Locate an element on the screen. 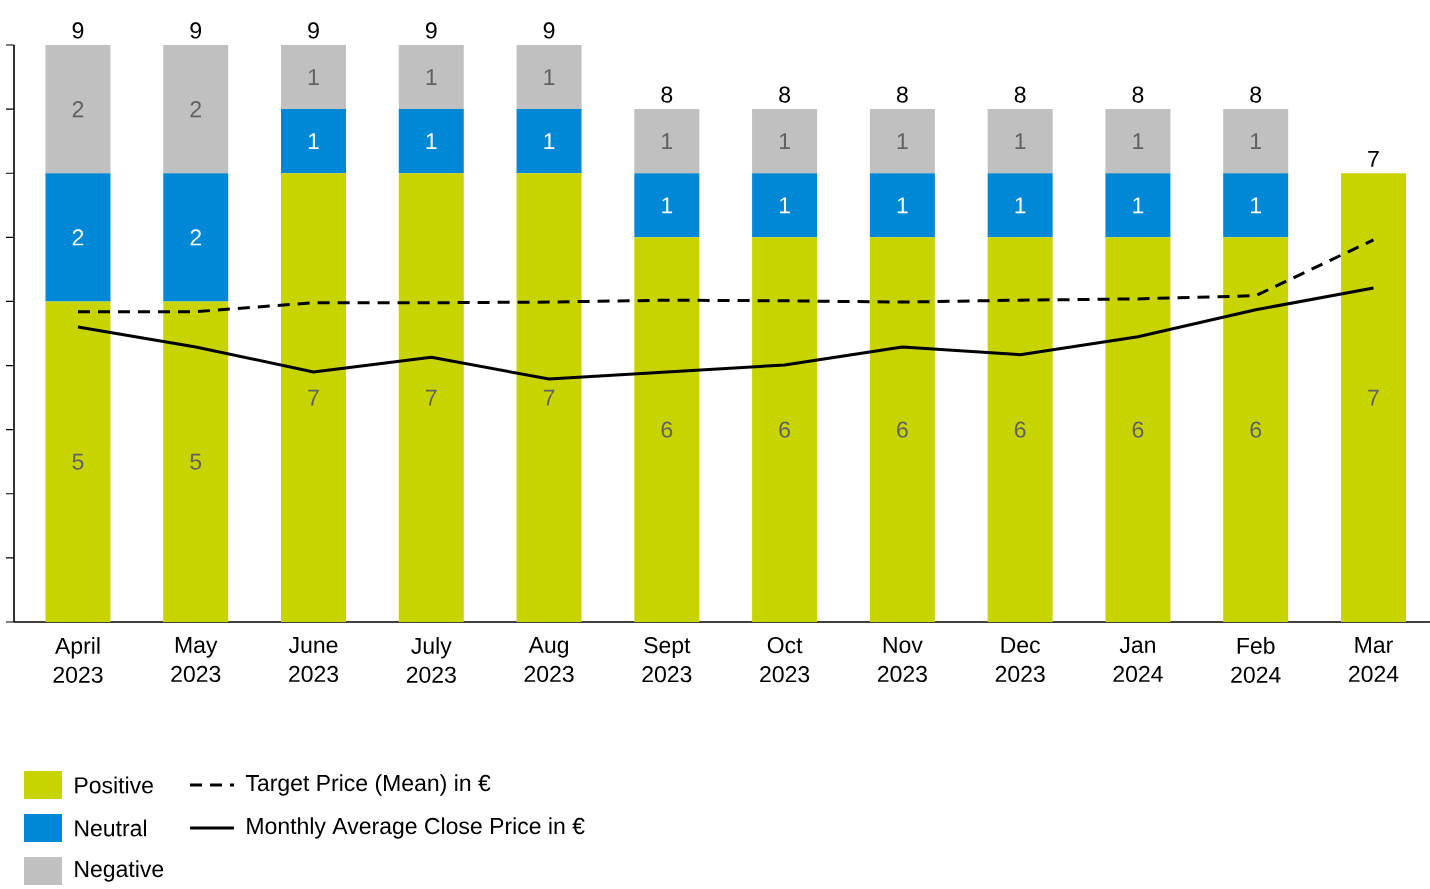 The width and height of the screenshot is (1430, 889). x-tick-label: May 2023 is located at coordinates (196, 660).